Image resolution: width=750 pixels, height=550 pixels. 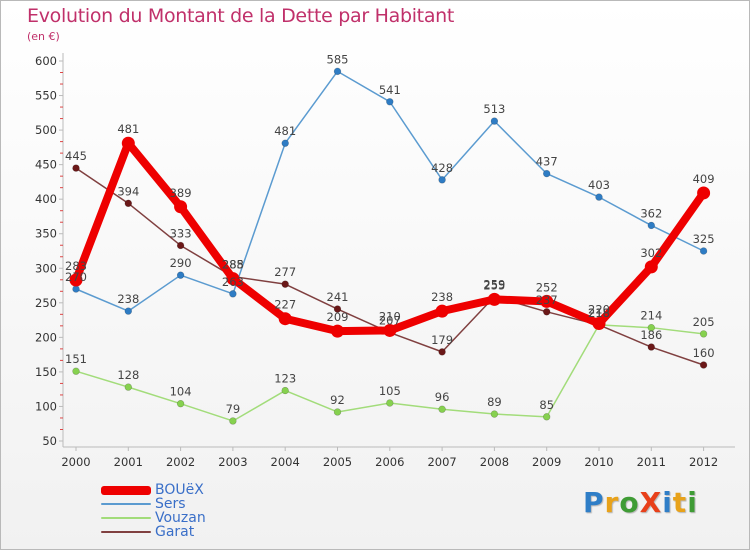 I want to click on data-label-vouzan: 89, so click(x=494, y=402).